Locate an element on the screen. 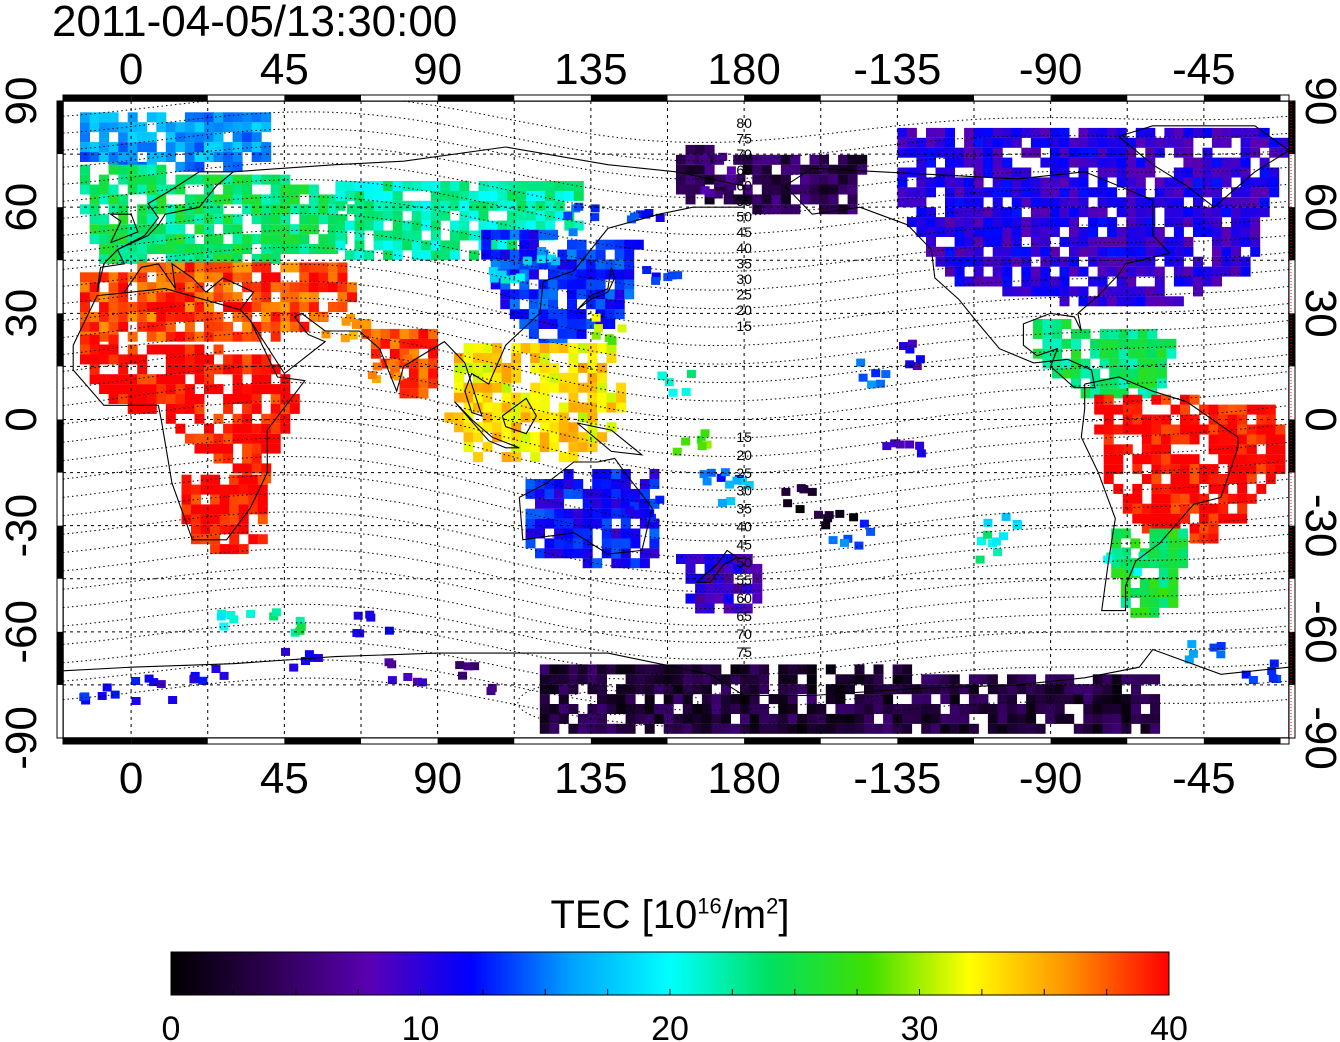 The height and width of the screenshot is (1042, 1340). magnetic-latitude-contour is located at coordinates (676, 349).